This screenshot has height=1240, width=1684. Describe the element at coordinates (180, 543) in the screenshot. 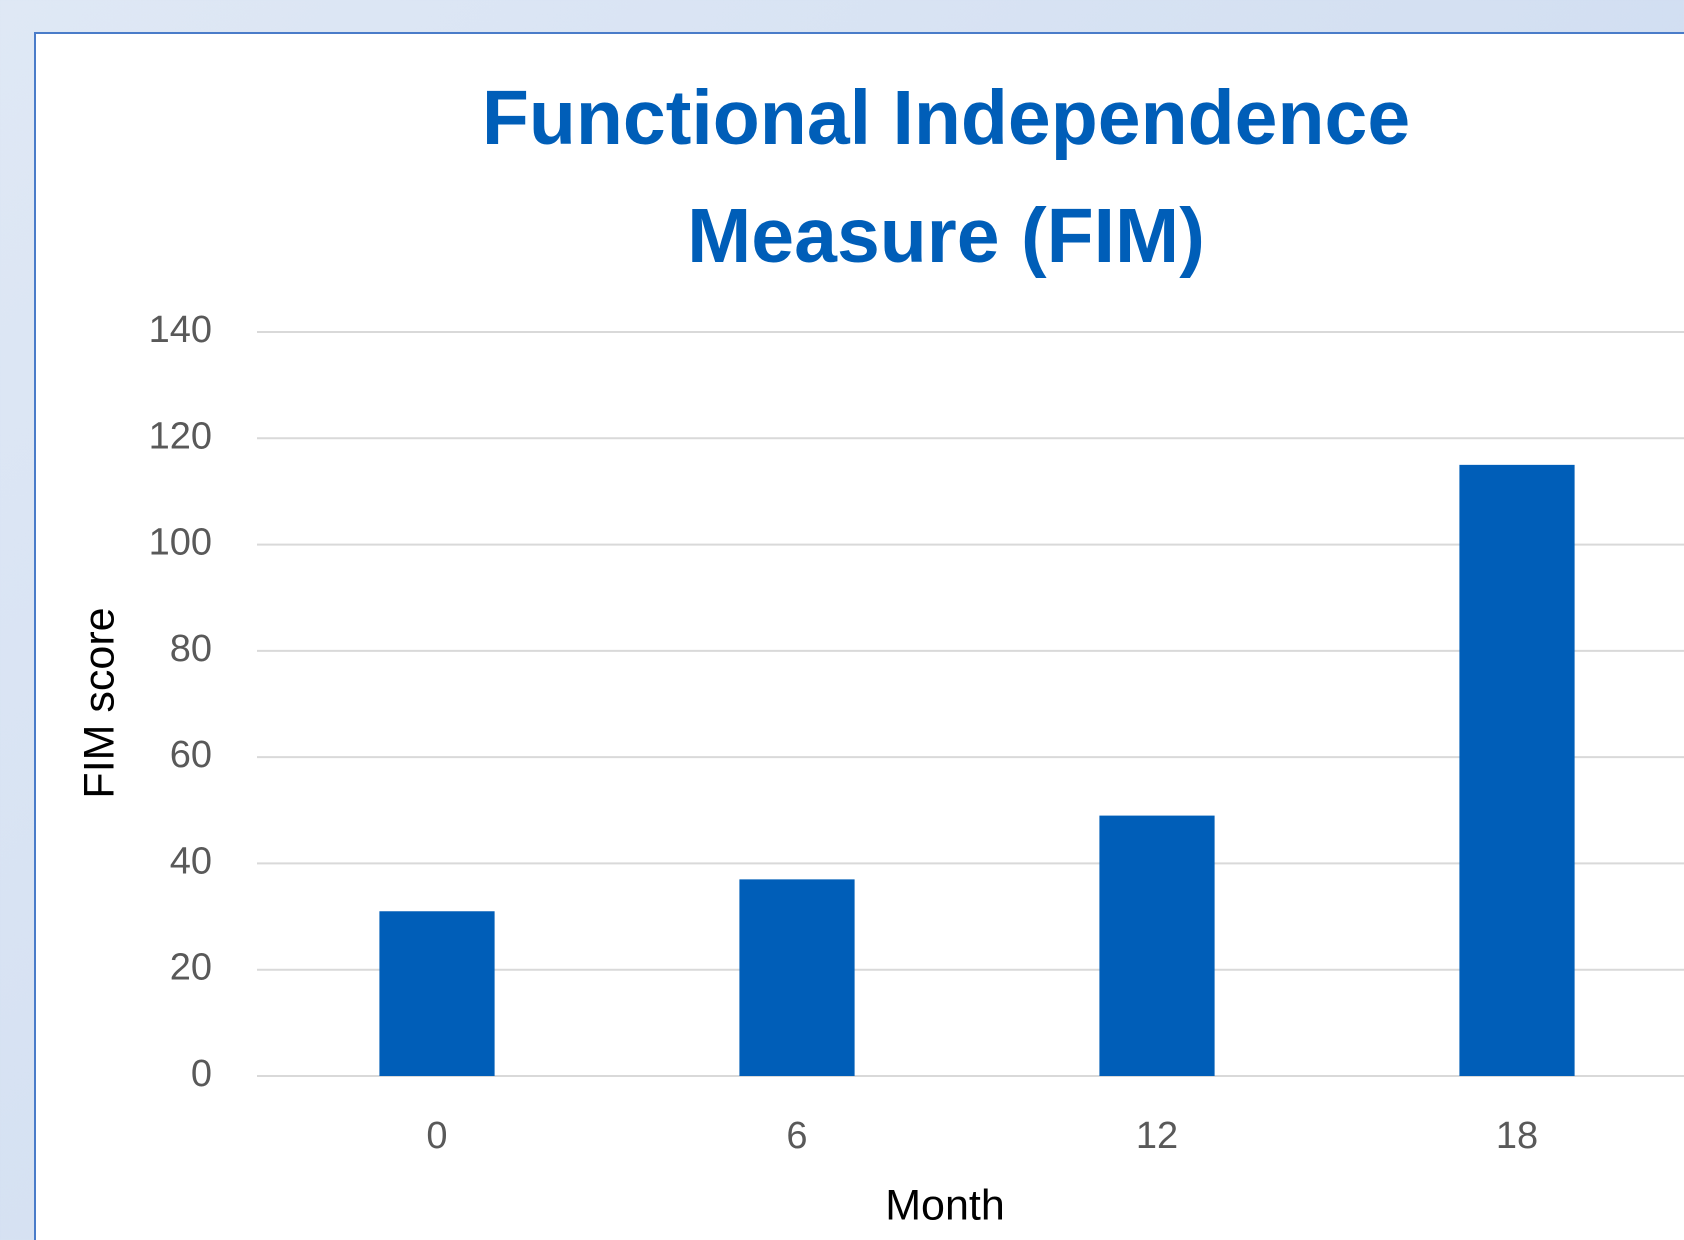

I see `y-tick-label: 100` at that location.